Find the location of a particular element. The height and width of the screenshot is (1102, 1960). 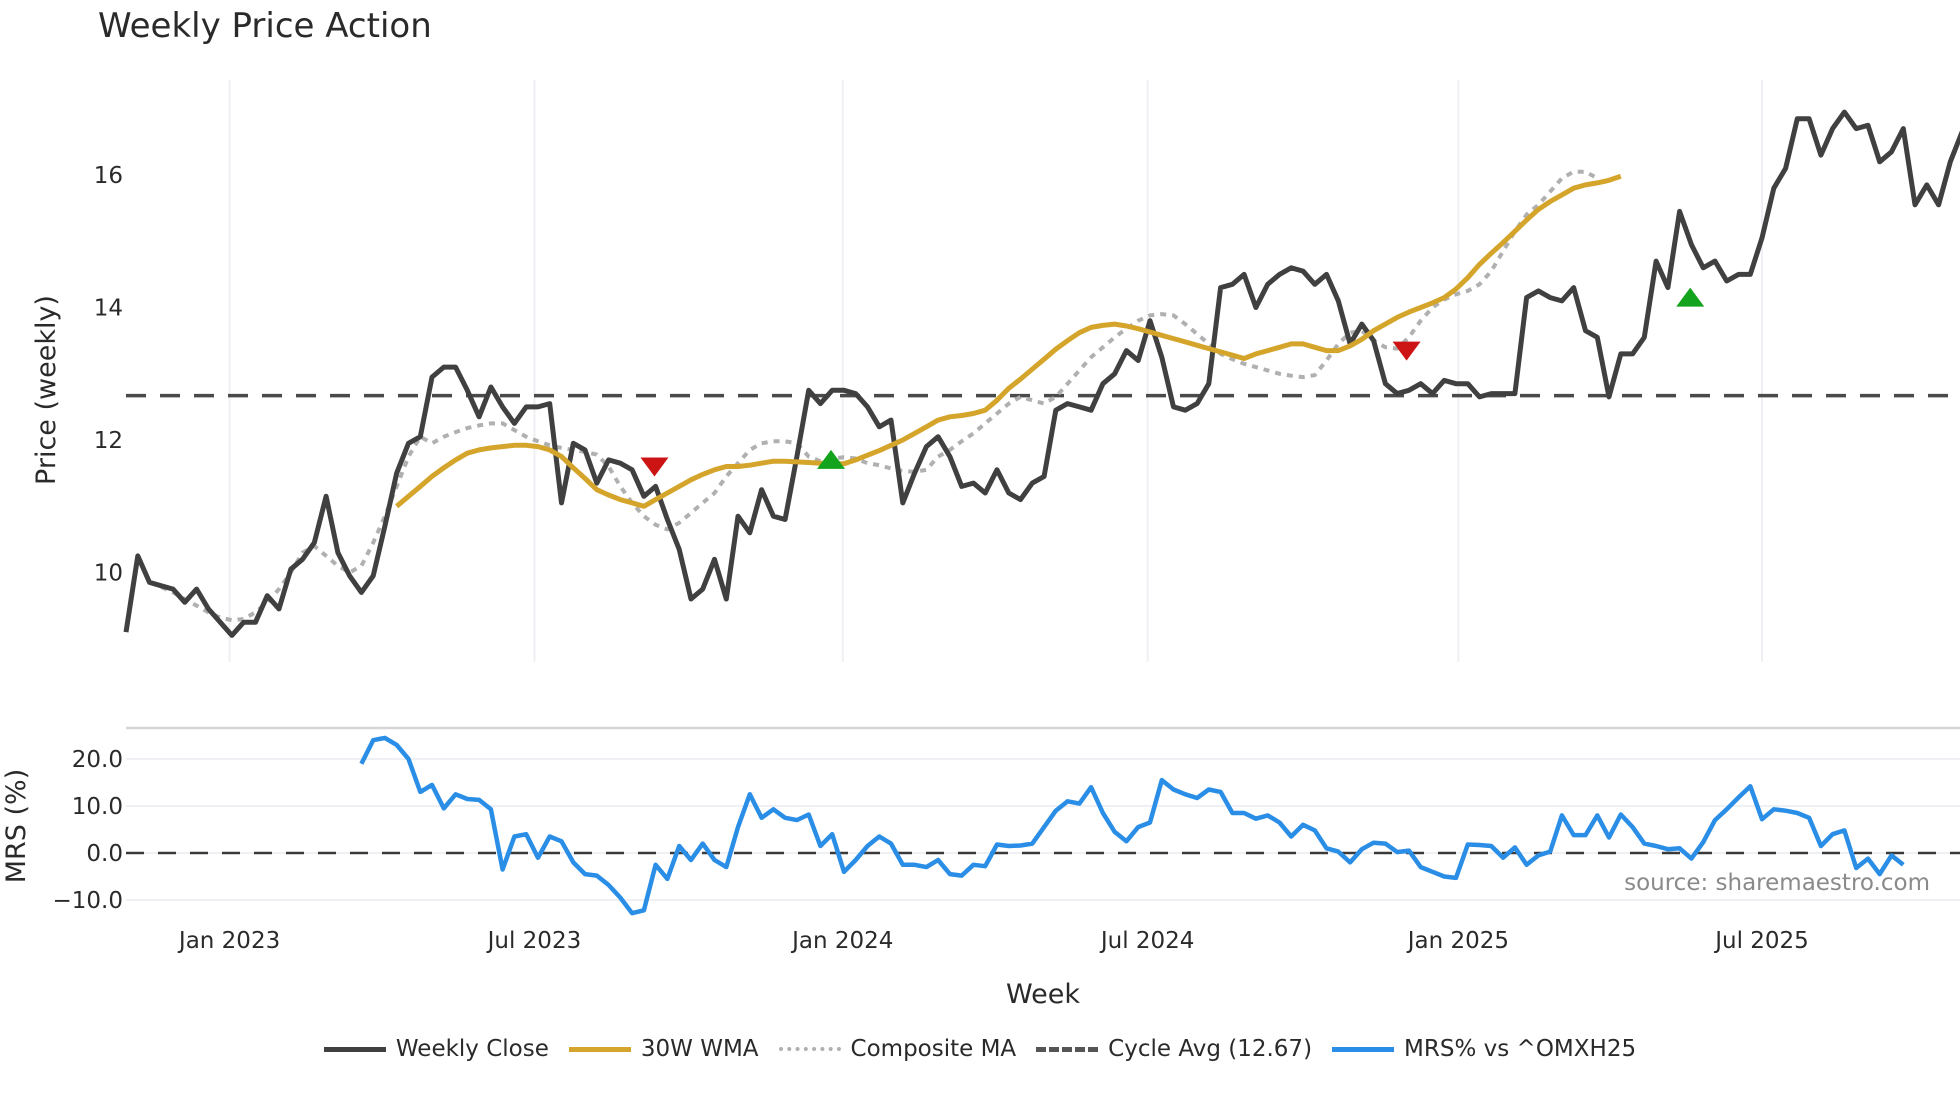

legend-item: Weekly Close is located at coordinates (436, 1049).